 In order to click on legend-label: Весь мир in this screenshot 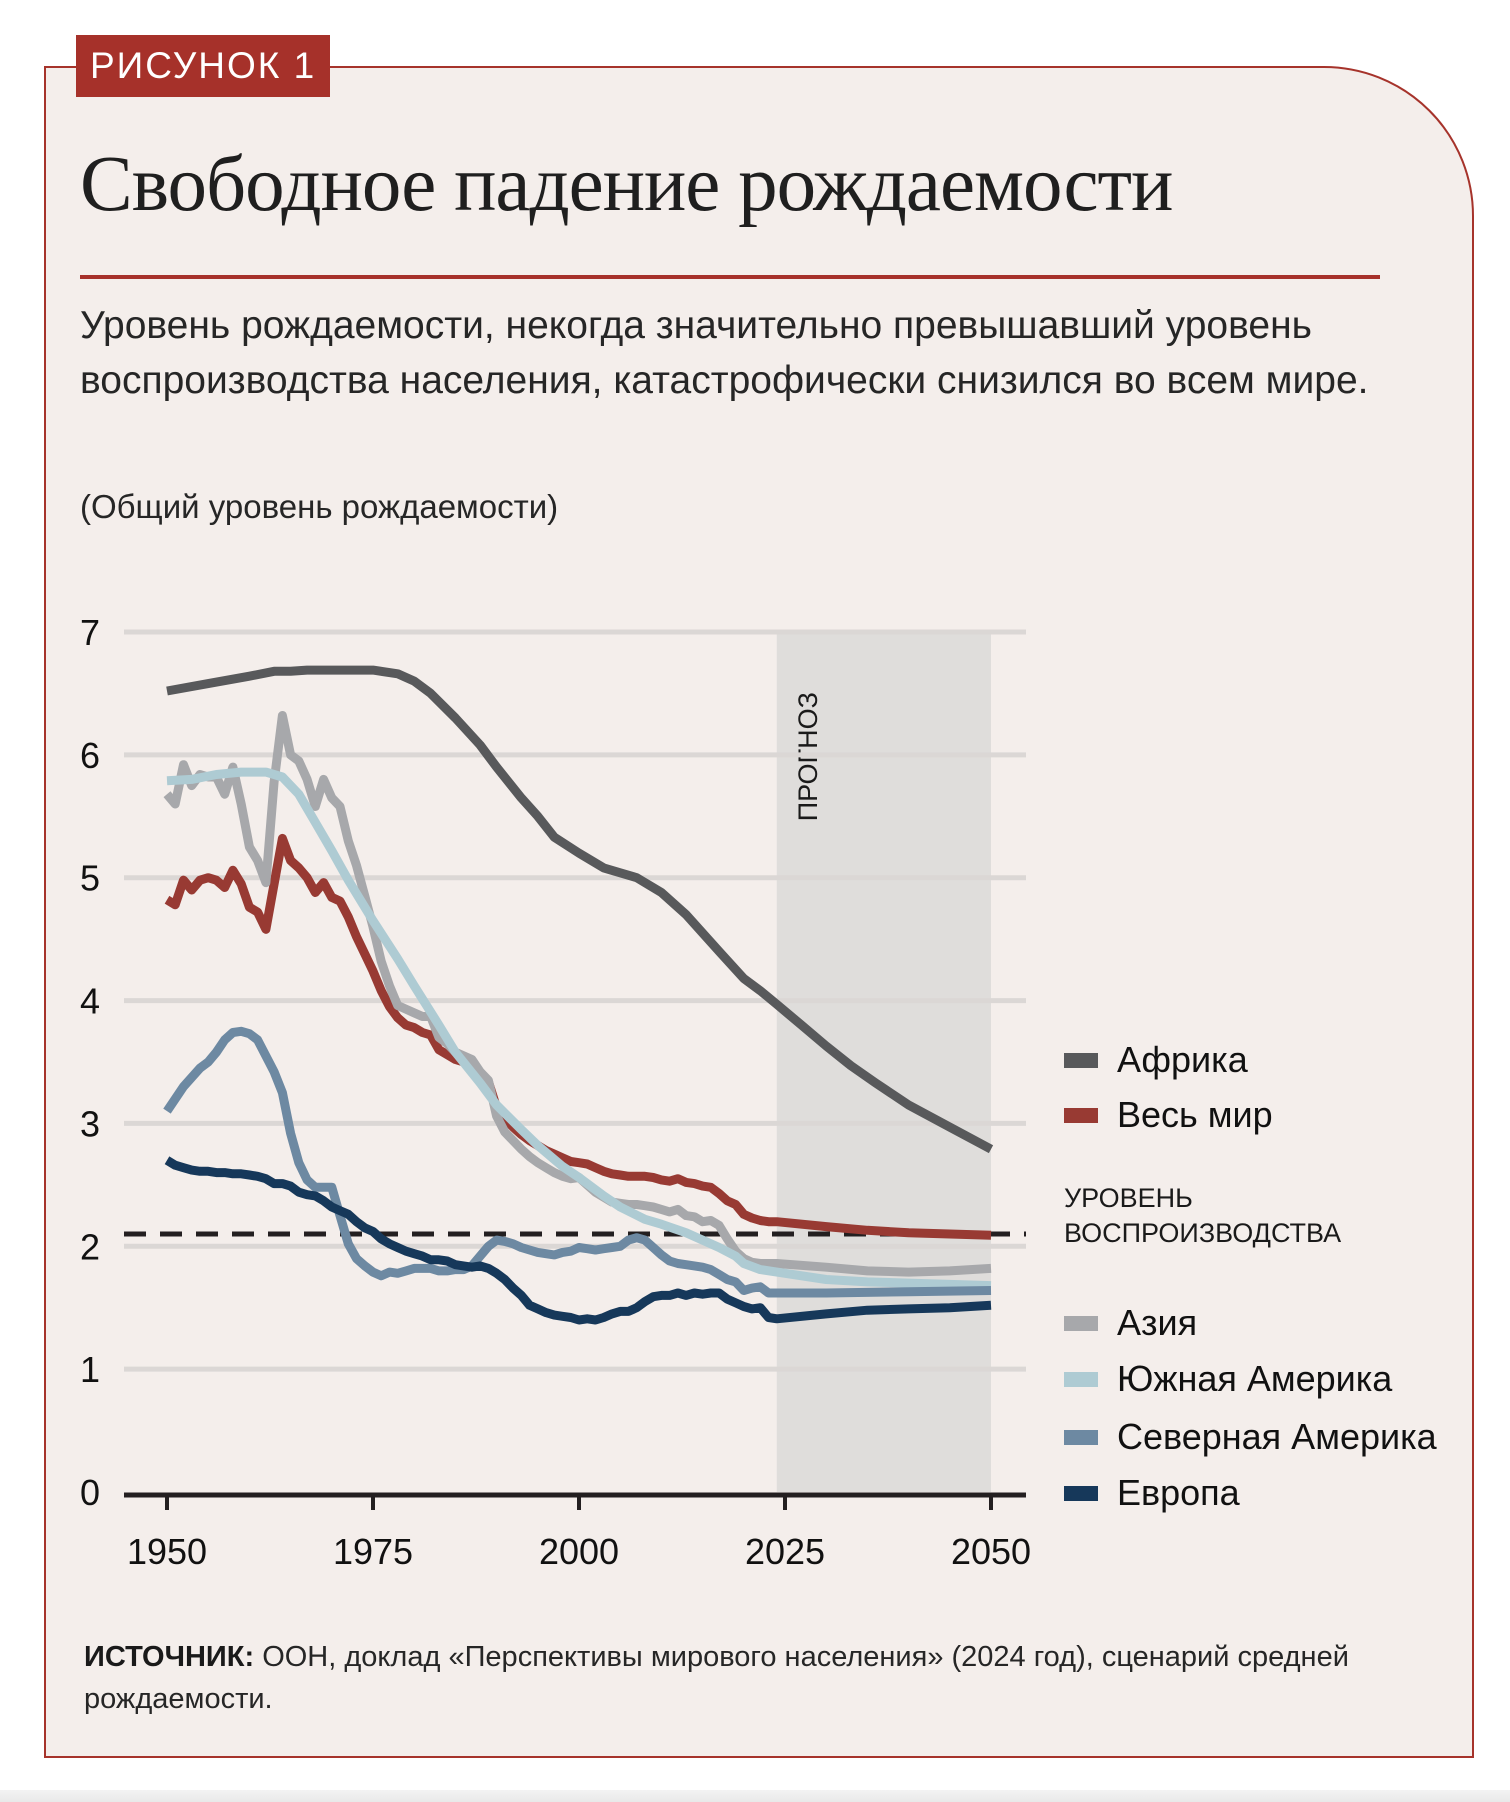, I will do `click(1195, 1114)`.